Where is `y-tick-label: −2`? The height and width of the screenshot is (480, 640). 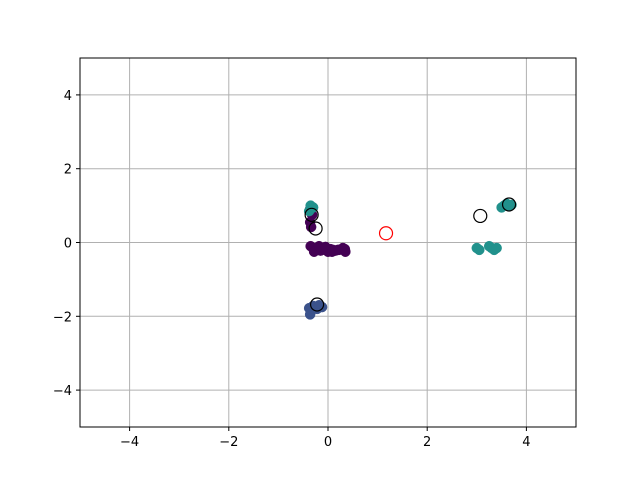
y-tick-label: −2 is located at coordinates (62, 317).